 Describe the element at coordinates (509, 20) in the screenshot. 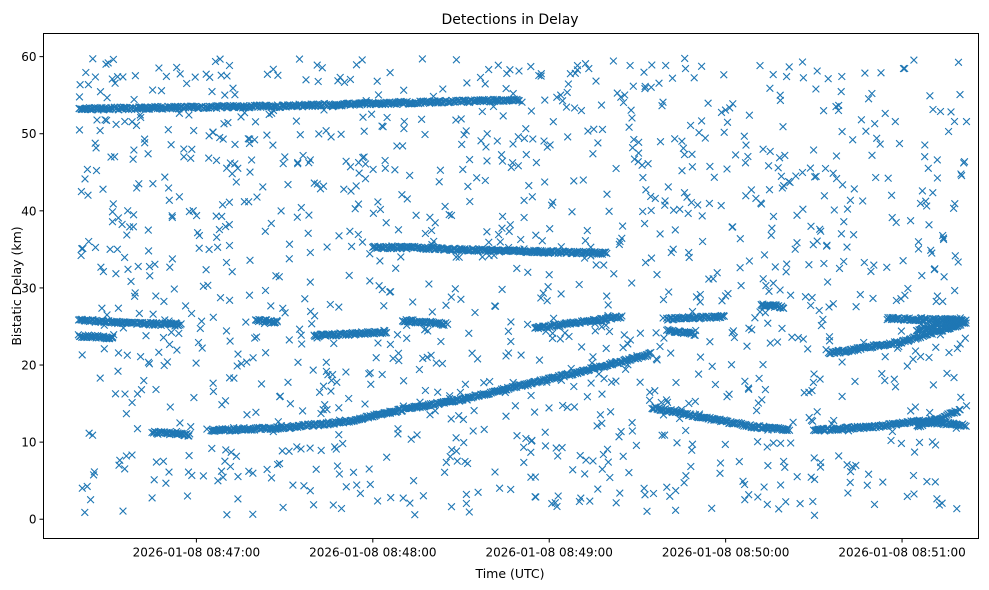

I see `chart-title: Detections in Delay` at that location.